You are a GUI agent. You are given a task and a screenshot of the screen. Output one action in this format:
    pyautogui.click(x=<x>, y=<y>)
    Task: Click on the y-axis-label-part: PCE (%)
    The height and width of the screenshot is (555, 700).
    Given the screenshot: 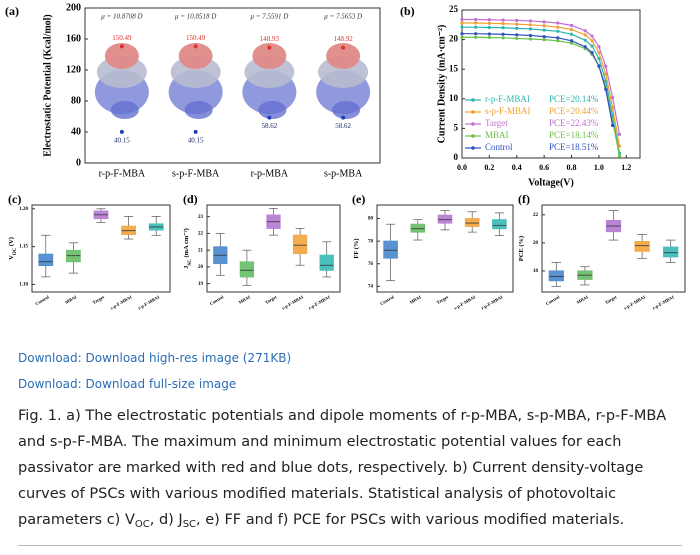 What is the action you would take?
    pyautogui.click(x=521, y=248)
    